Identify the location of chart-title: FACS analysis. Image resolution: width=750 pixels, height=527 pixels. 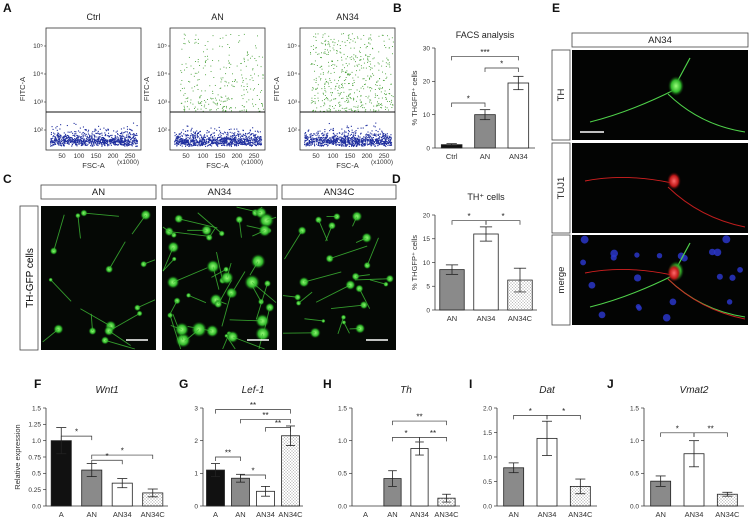
(485, 35).